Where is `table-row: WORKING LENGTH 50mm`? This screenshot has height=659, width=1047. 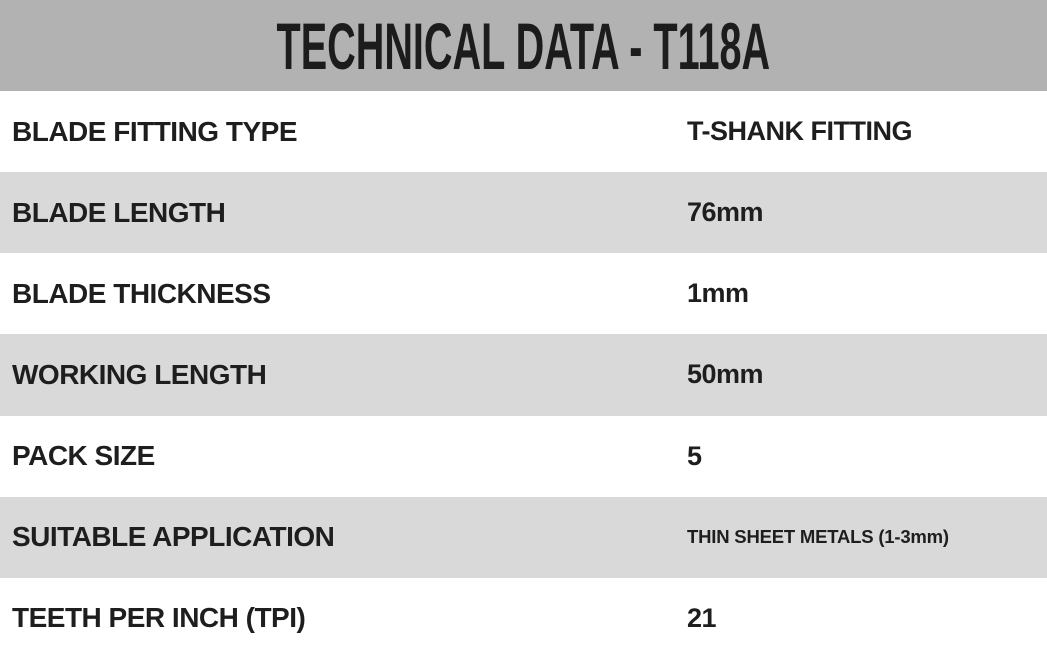 table-row: WORKING LENGTH 50mm is located at coordinates (523, 375).